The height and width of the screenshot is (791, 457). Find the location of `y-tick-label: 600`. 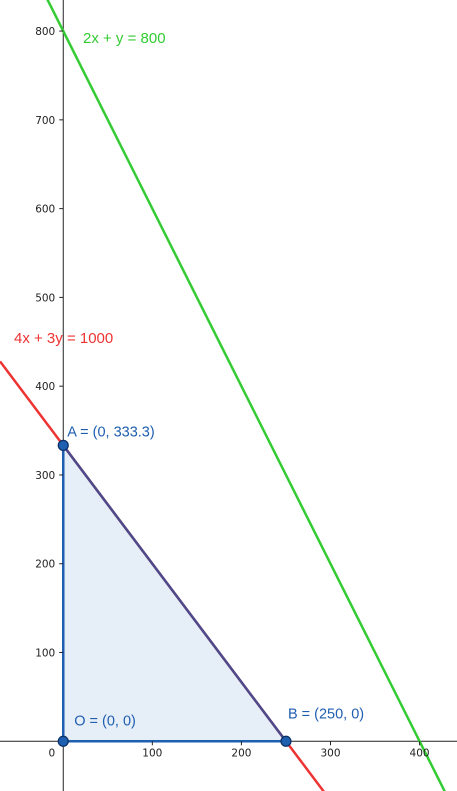

y-tick-label: 600 is located at coordinates (45, 210).